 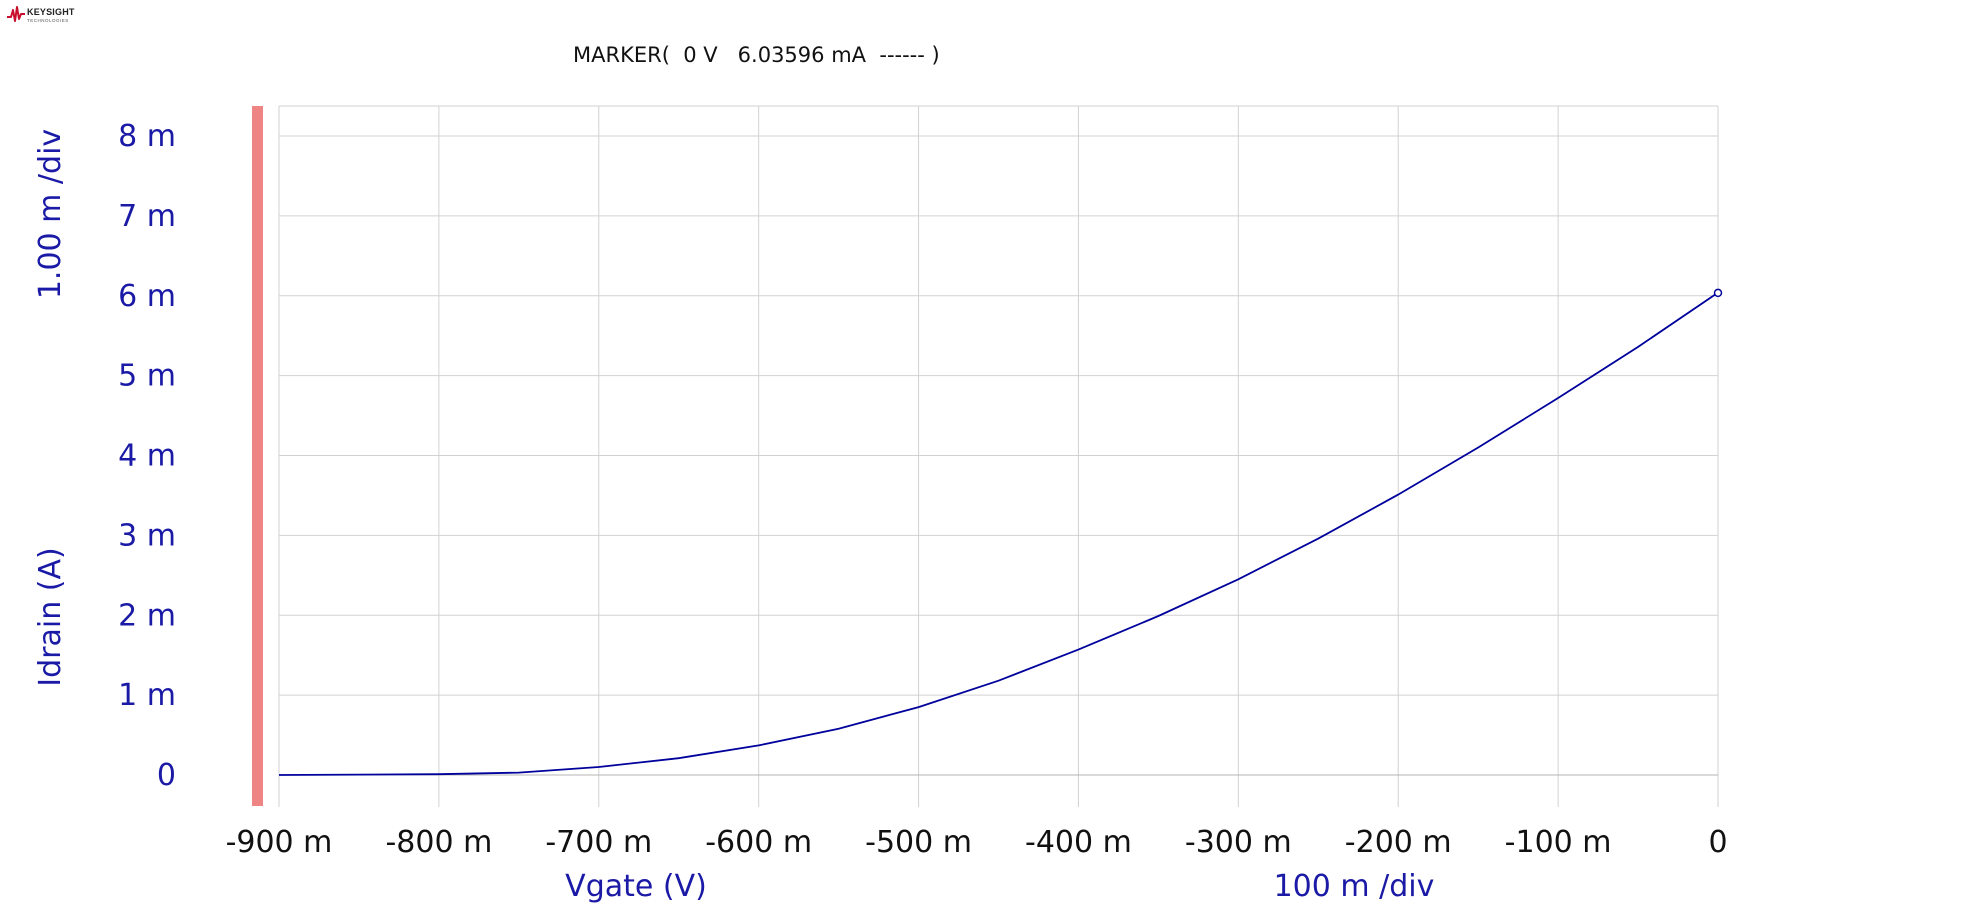 What do you see at coordinates (1558, 842) in the screenshot?
I see `x-tick-label: -100 m` at bounding box center [1558, 842].